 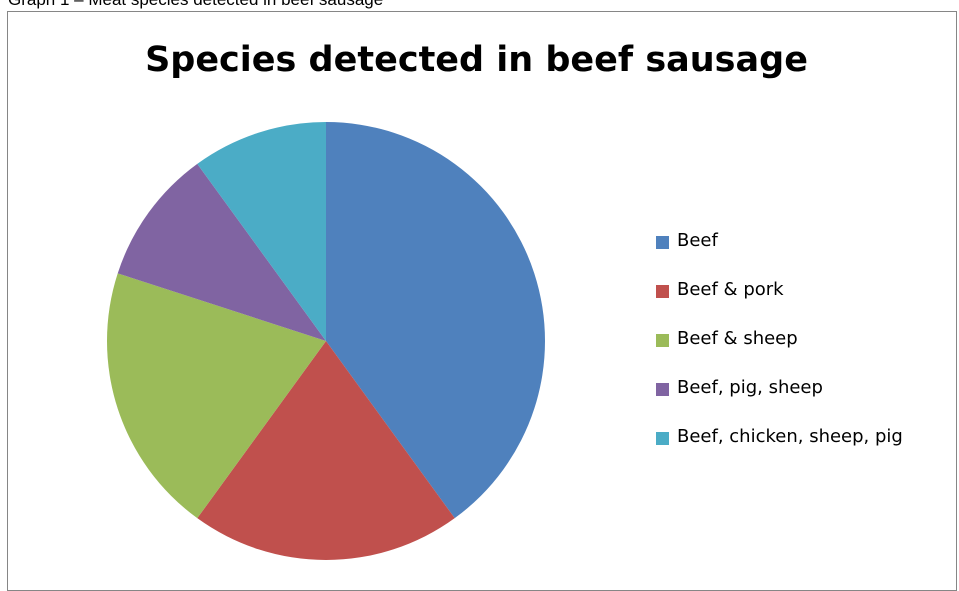 I want to click on legend-item-beef-pig-sheep: Beef, pig, sheep, so click(x=779, y=399).